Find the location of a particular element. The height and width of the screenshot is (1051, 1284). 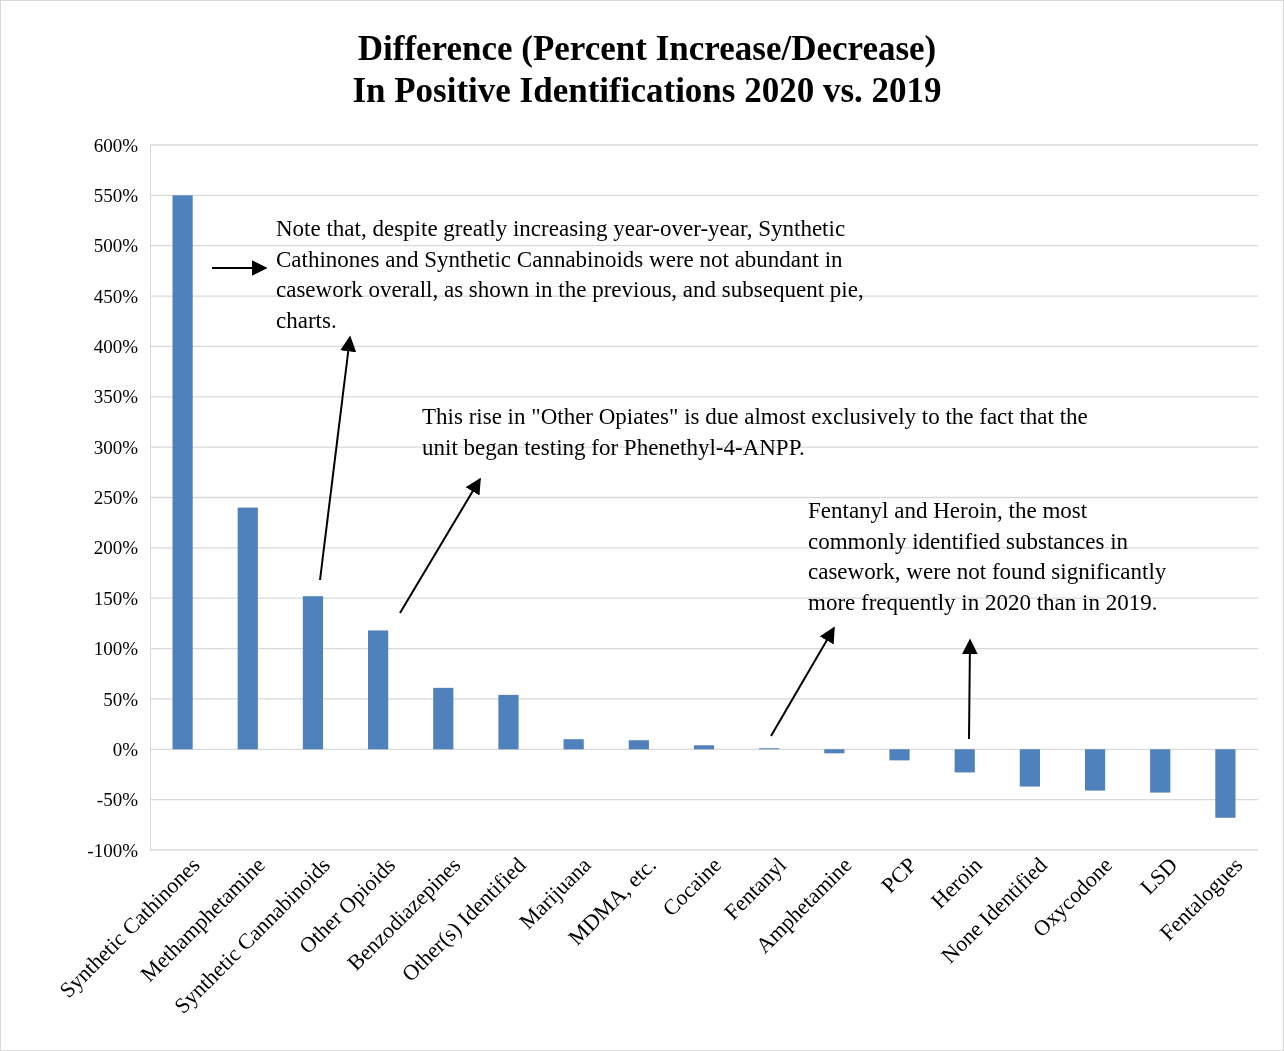

chart-title: Difference (Percent Increase/Decrease) In Positive Identifications 2020 vs. 2019 is located at coordinates (647, 69).